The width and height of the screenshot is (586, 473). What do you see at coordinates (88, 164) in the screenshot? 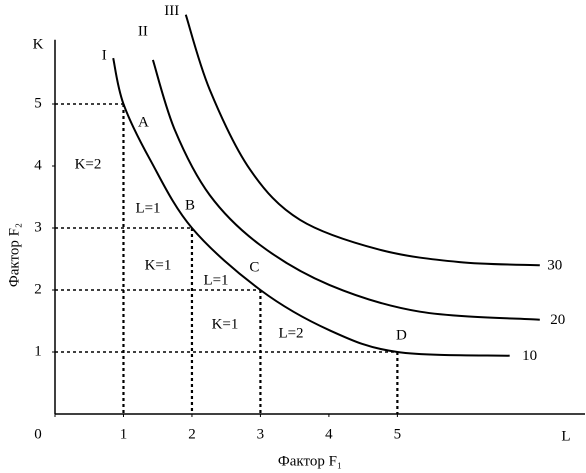
I see `region-annotation: K=2` at bounding box center [88, 164].